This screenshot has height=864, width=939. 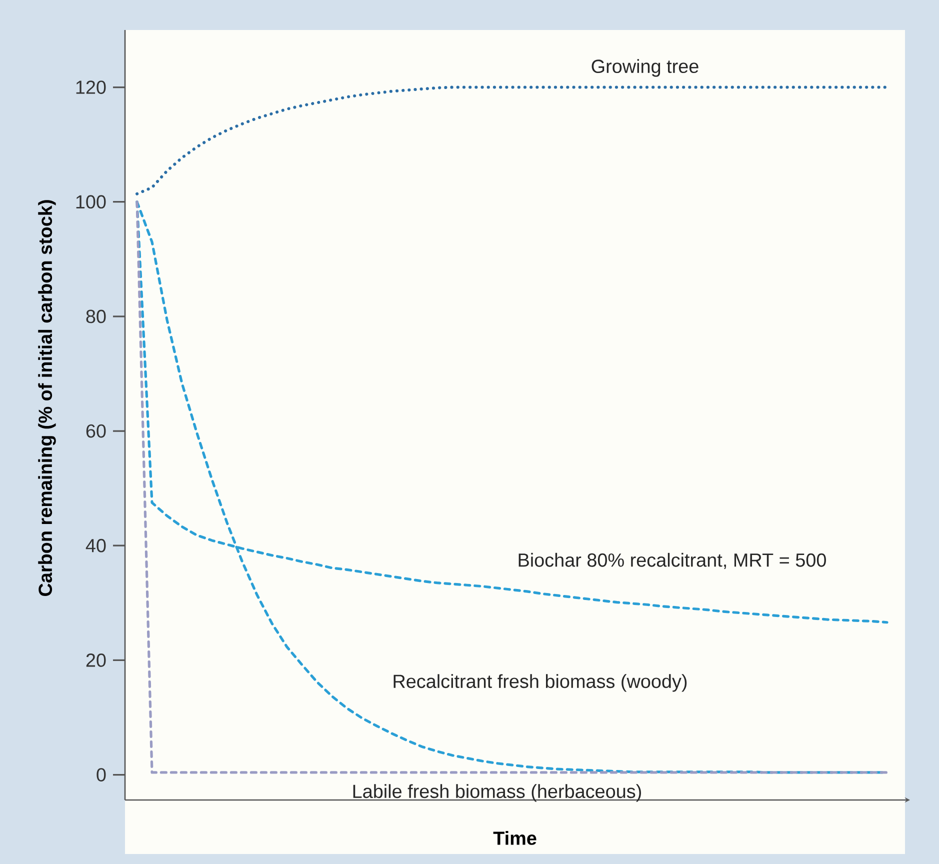 I want to click on y-tick-label: 100, so click(x=91, y=202).